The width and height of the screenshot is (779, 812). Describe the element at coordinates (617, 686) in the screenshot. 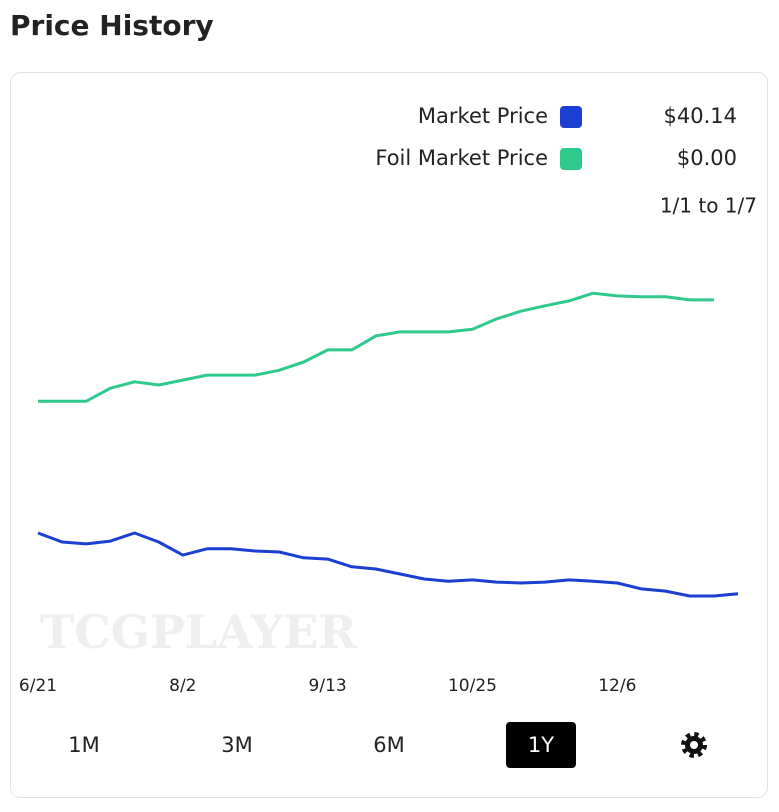

I see `x-tick-label: 12/6` at that location.